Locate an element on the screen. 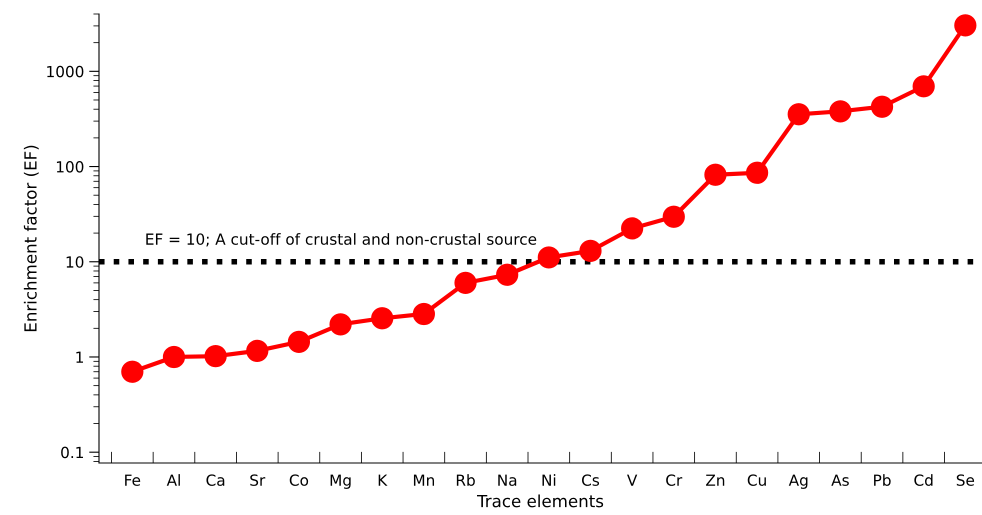 The width and height of the screenshot is (982, 515). y-tick-label: 0.1 is located at coordinates (72, 452).